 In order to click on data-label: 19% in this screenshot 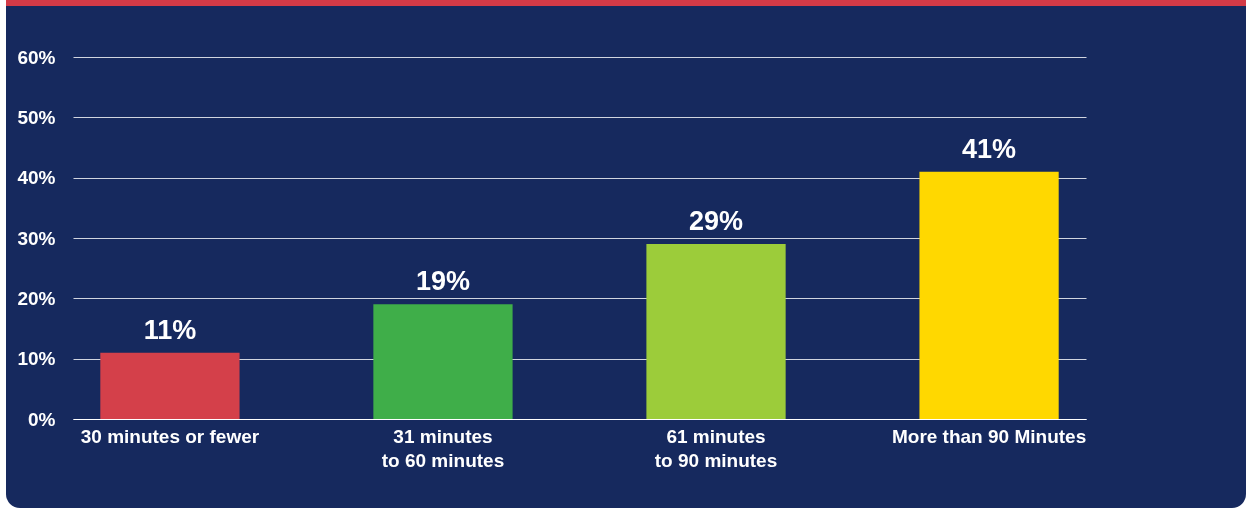, I will do `click(442, 281)`.